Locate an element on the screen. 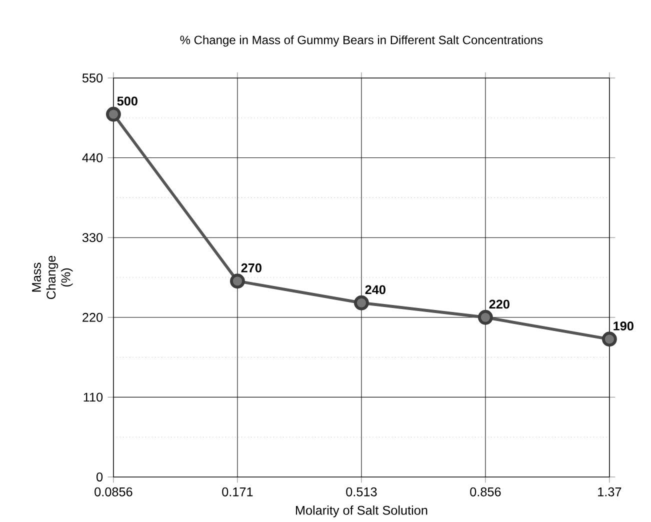  data-label: 190 is located at coordinates (624, 326).